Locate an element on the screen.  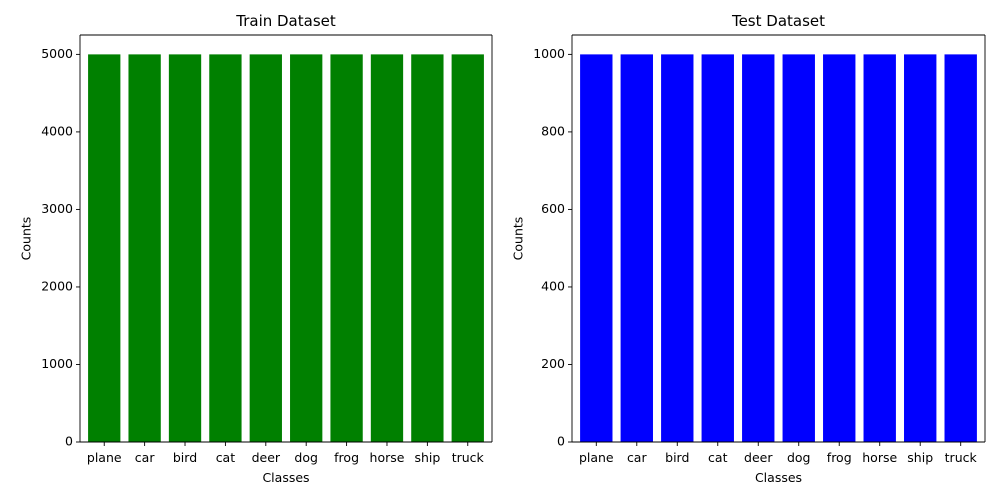
y-tick-label: 5000 is located at coordinates (57, 53).